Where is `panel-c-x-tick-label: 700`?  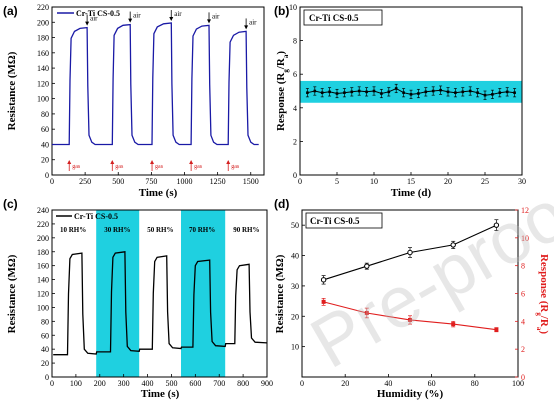
panel-c-x-tick-label: 700 is located at coordinates (219, 383).